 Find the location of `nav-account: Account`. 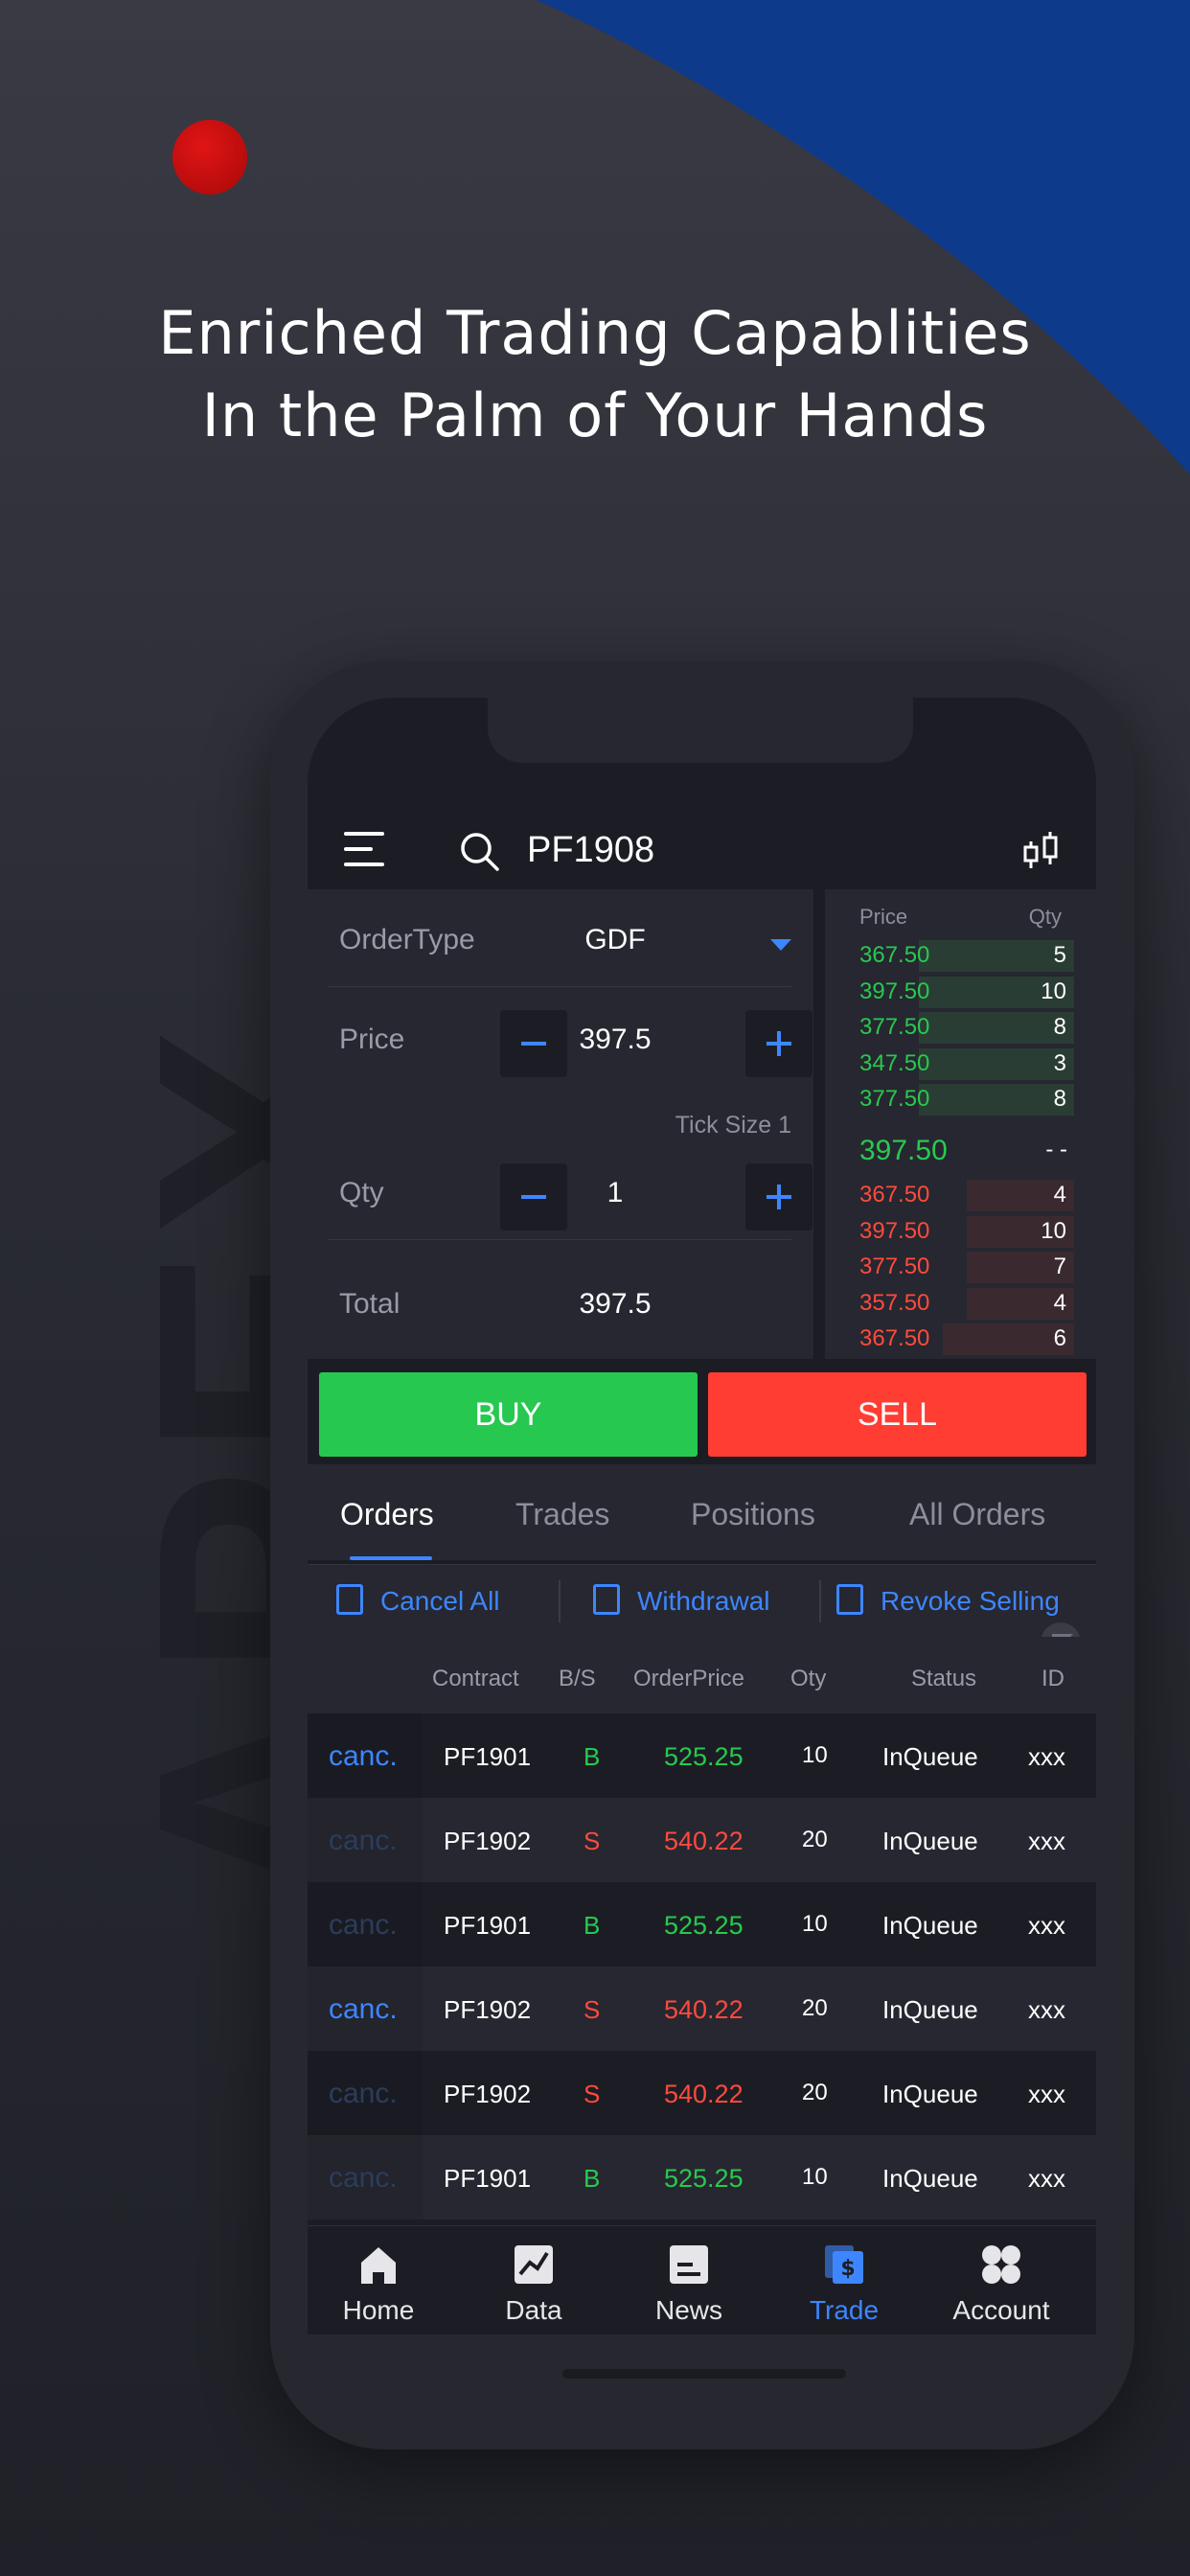

nav-account: Account is located at coordinates (1001, 2282).